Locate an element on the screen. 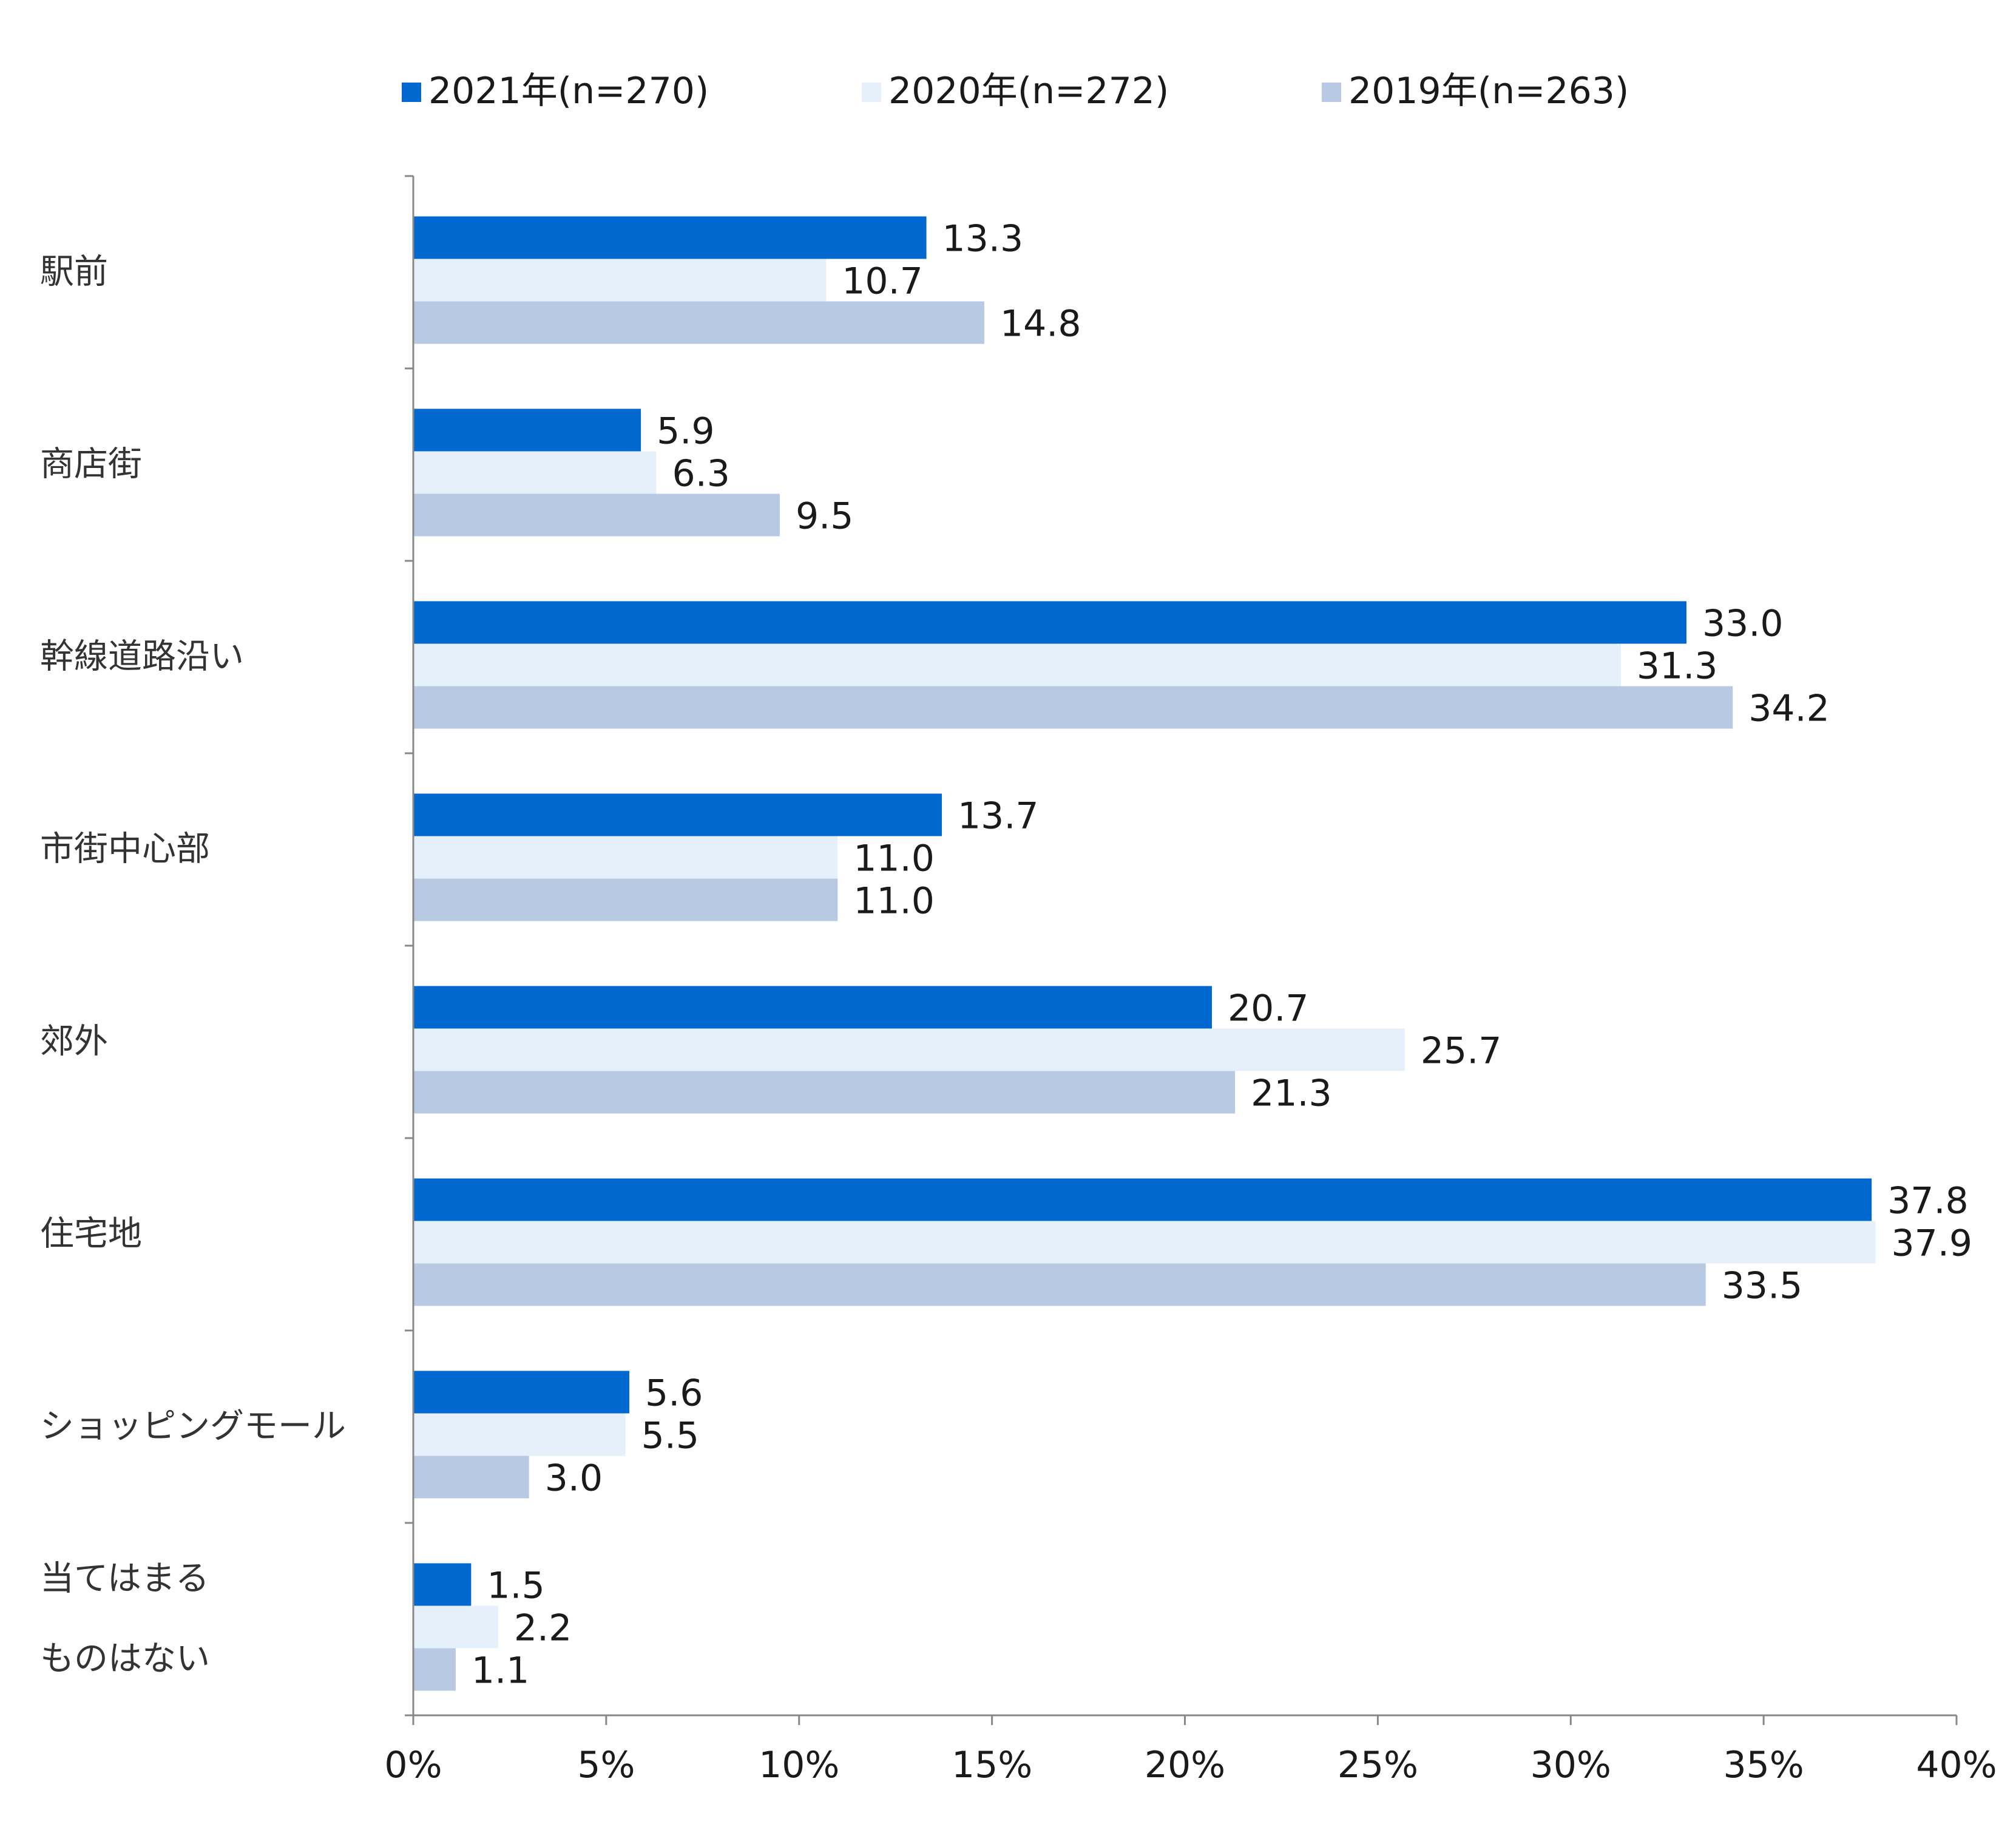  legend: 2021年(n=270) 2020年(n=272) 2019年(n=263) is located at coordinates (1016, 91).